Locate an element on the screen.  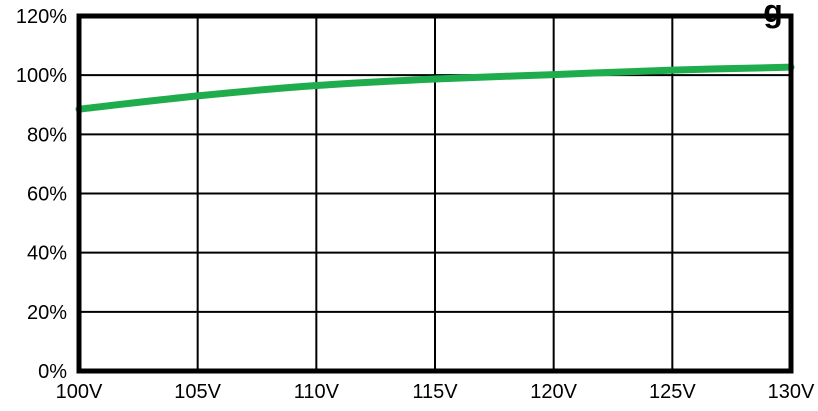
x-tick-label: 100V is located at coordinates (79, 392).